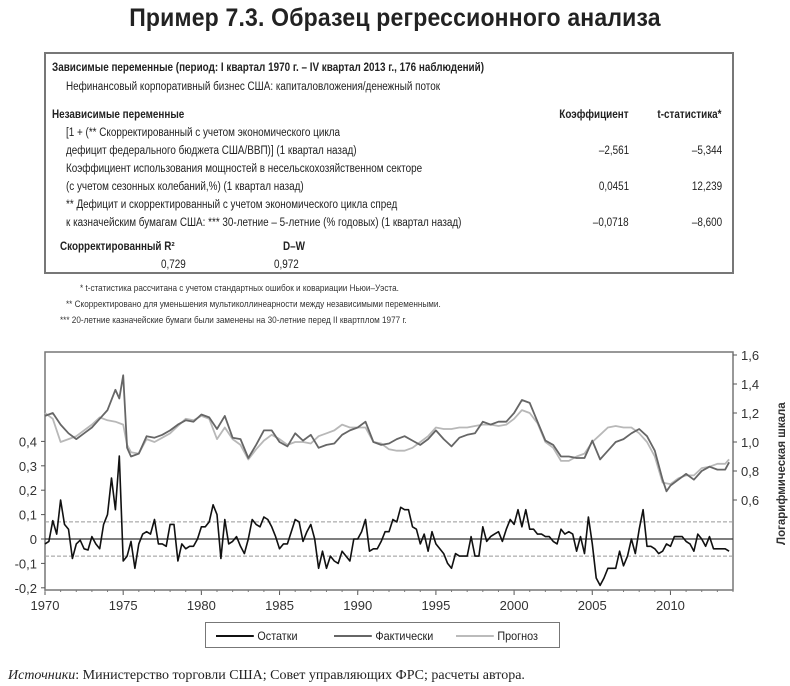 This screenshot has width=790, height=686. I want to click on coef-header: Коэффициент, so click(594, 115).